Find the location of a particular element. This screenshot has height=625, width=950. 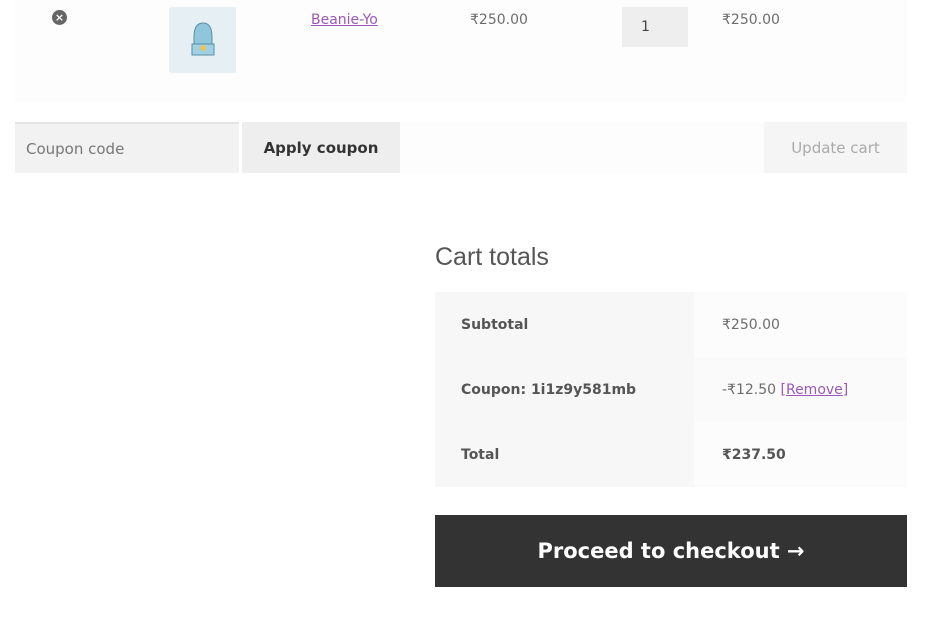

product-thumbnail is located at coordinates (202, 40).